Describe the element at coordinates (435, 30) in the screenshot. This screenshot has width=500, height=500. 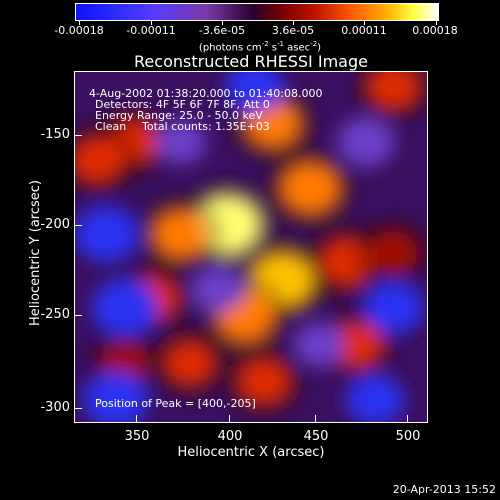
I see `colorbar-tick-label: 0.00018` at that location.